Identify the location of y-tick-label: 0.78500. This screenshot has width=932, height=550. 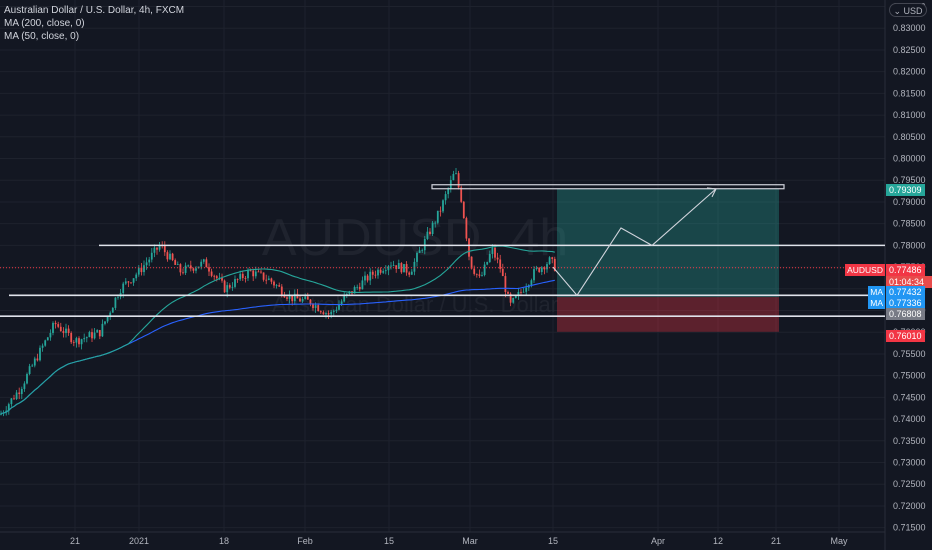
(909, 224).